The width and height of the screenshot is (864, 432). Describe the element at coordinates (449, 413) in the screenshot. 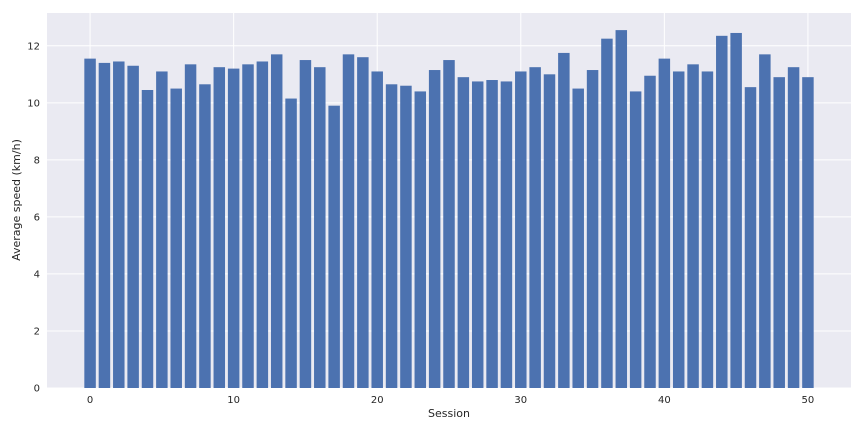

I see `x-axis-label: Session` at that location.